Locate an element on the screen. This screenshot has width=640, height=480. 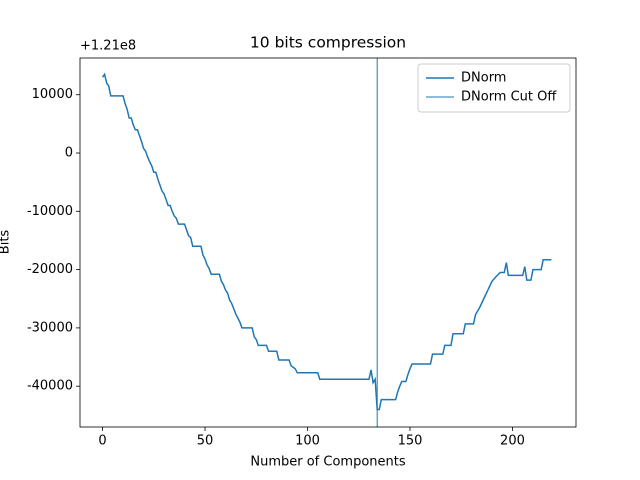
x-axis-label: Number of Components is located at coordinates (327, 462).